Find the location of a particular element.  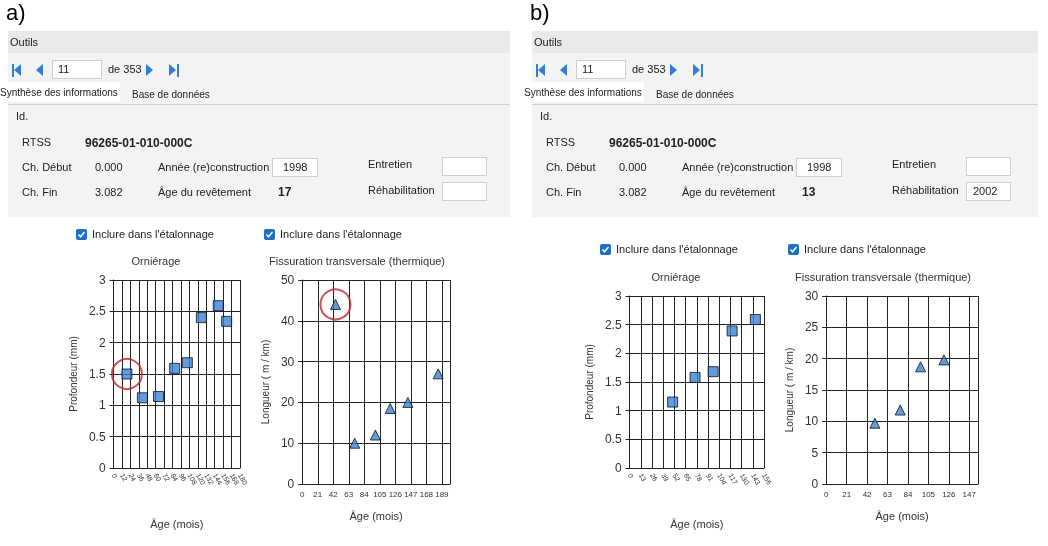

text: b) is located at coordinates (540, 13).